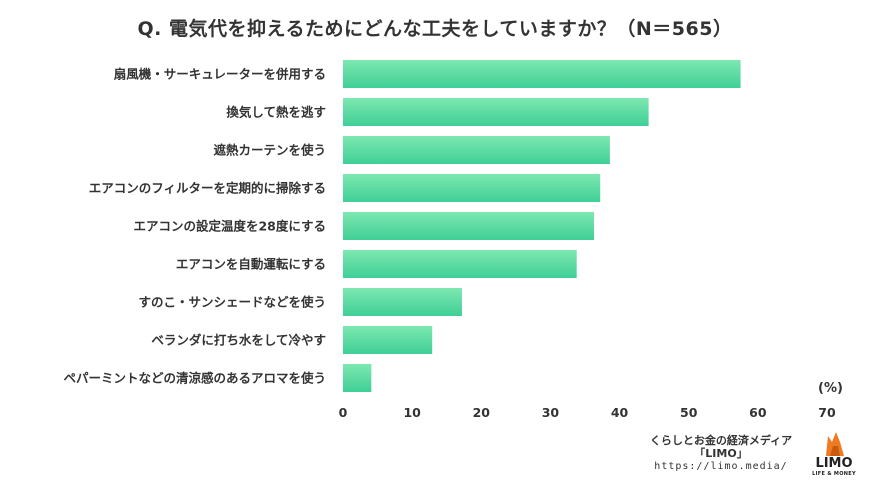 The width and height of the screenshot is (870, 489). Describe the element at coordinates (721, 440) in the screenshot. I see `footer-line-media: くらしとお金の経済メディア` at that location.